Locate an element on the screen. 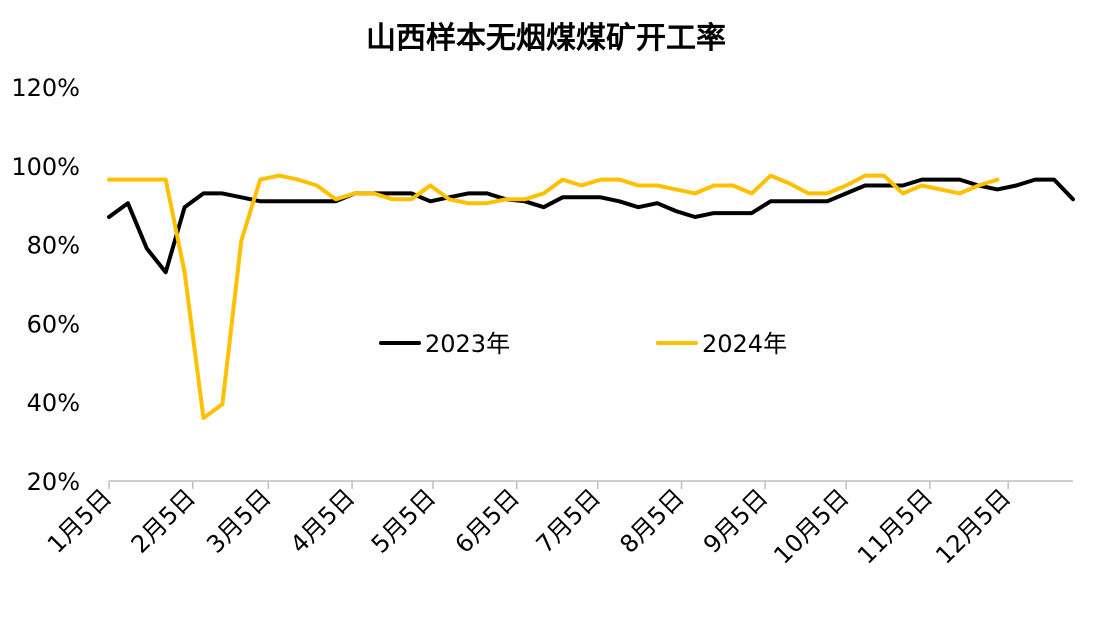  chart-title: 山西样本无烟煤煤矿开工率 is located at coordinates (546, 38).